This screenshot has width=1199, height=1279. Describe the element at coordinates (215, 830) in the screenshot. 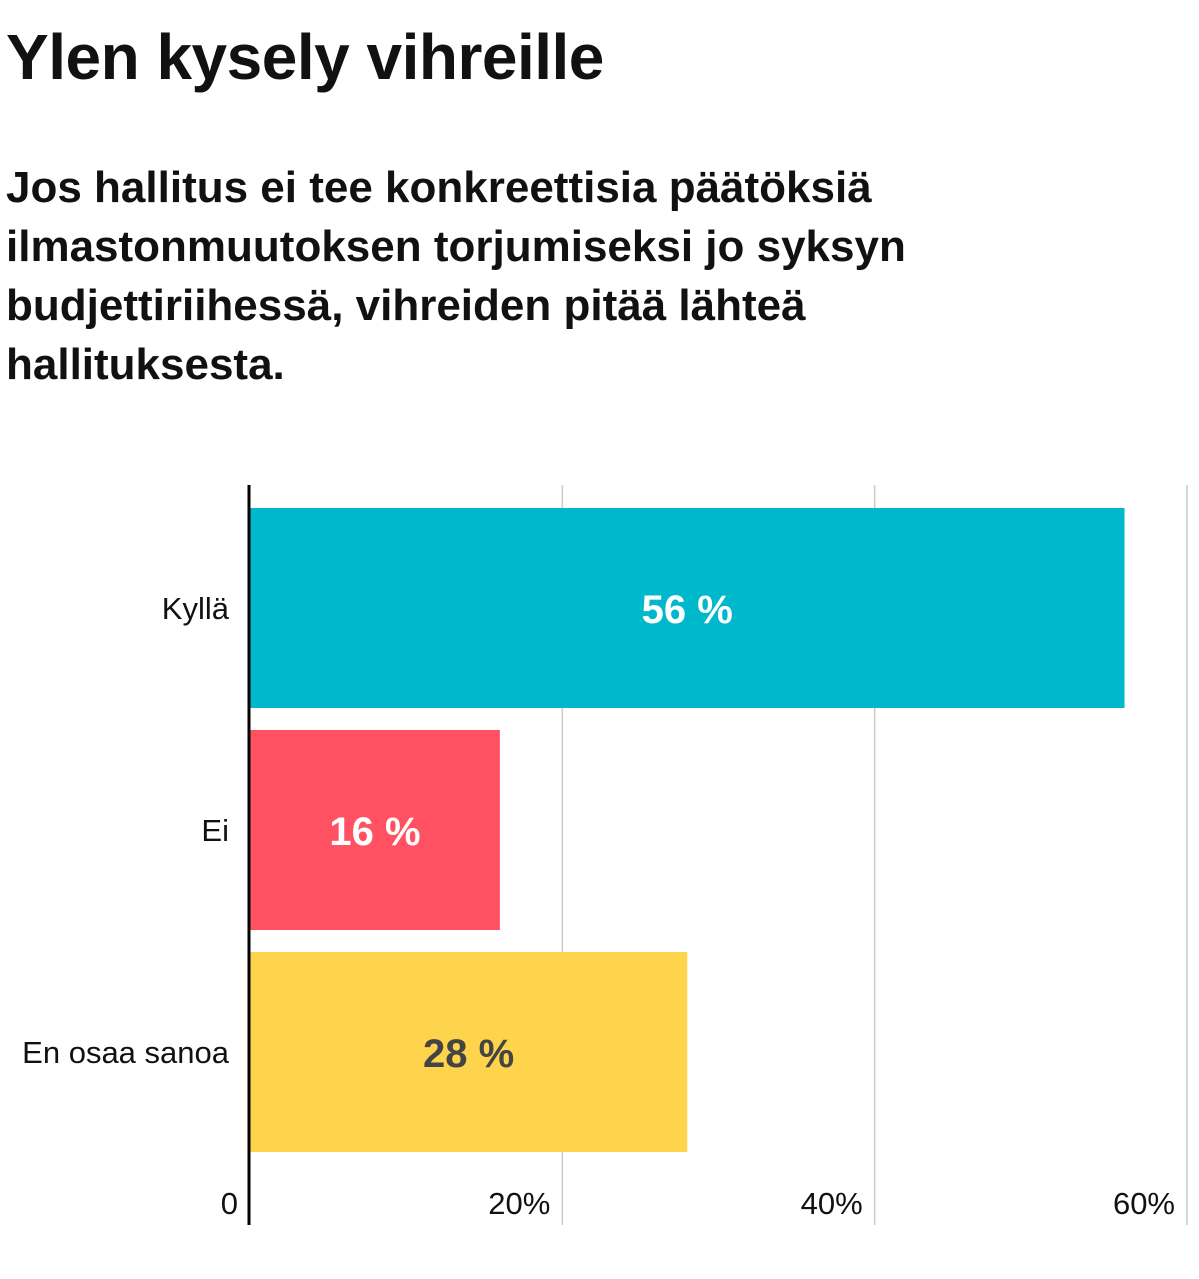

I see `category-label: Ei` at that location.